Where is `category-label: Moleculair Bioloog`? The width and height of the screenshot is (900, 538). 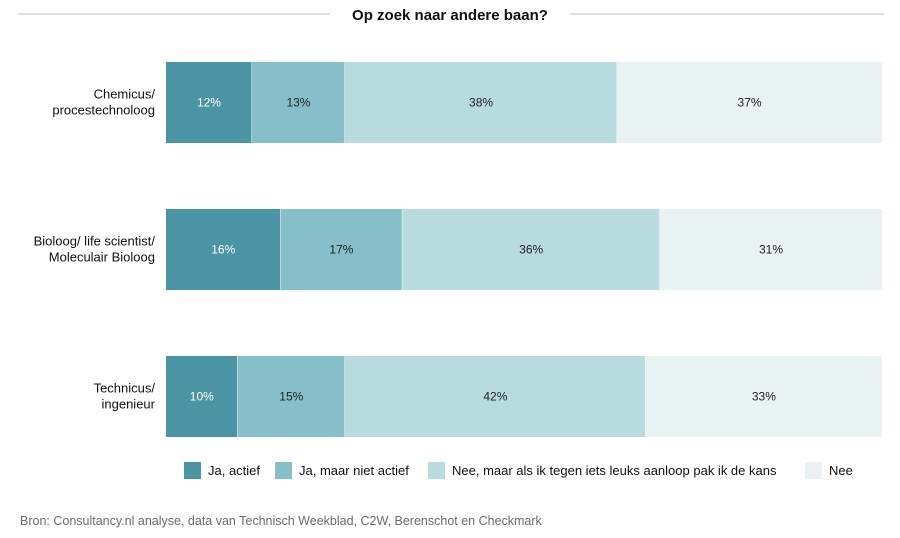
category-label: Moleculair Bioloog is located at coordinates (102, 257).